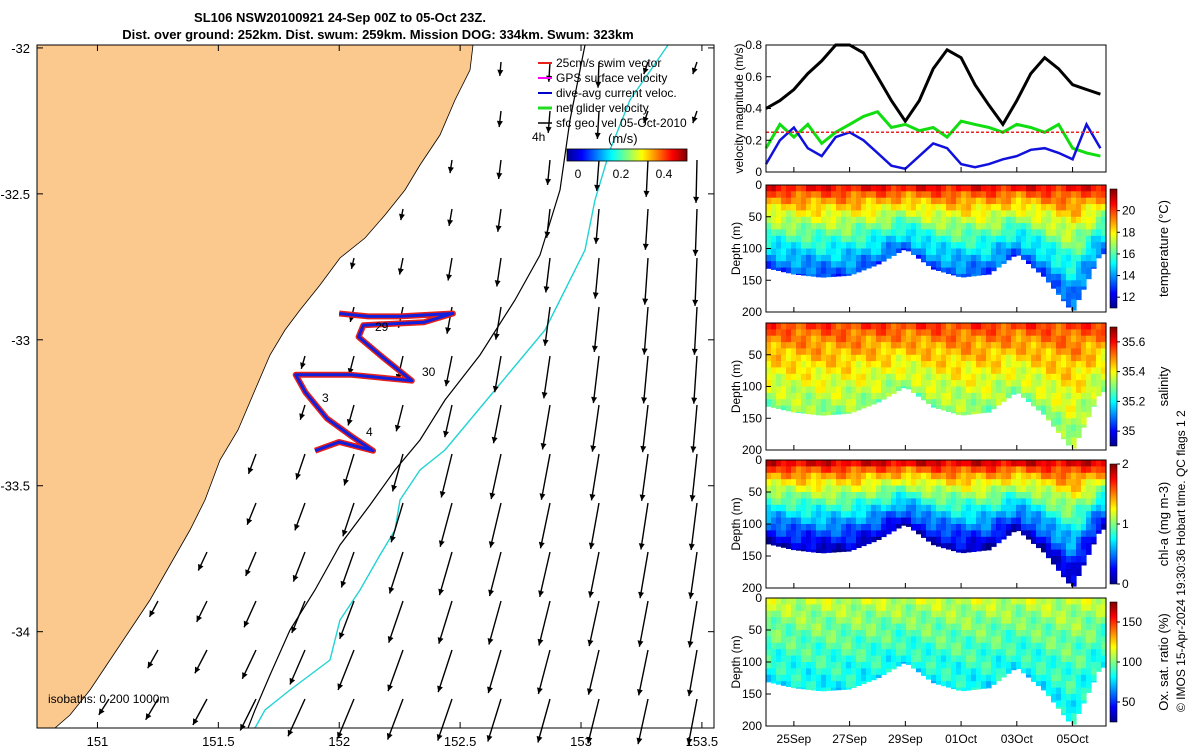 This screenshot has width=1200, height=750. What do you see at coordinates (739, 108) in the screenshot?
I see `velocity-ylabel: velocity magnitude (m/s)` at bounding box center [739, 108].